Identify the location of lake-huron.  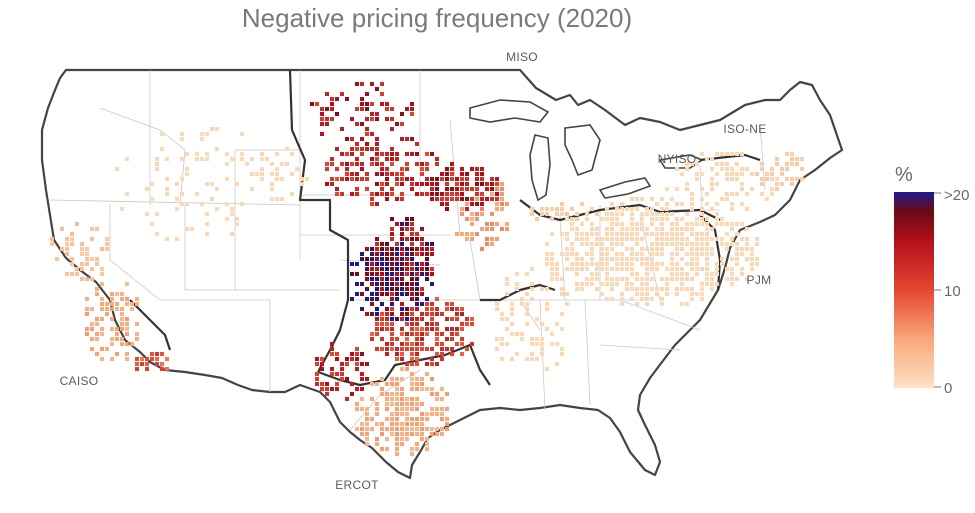
(582, 150).